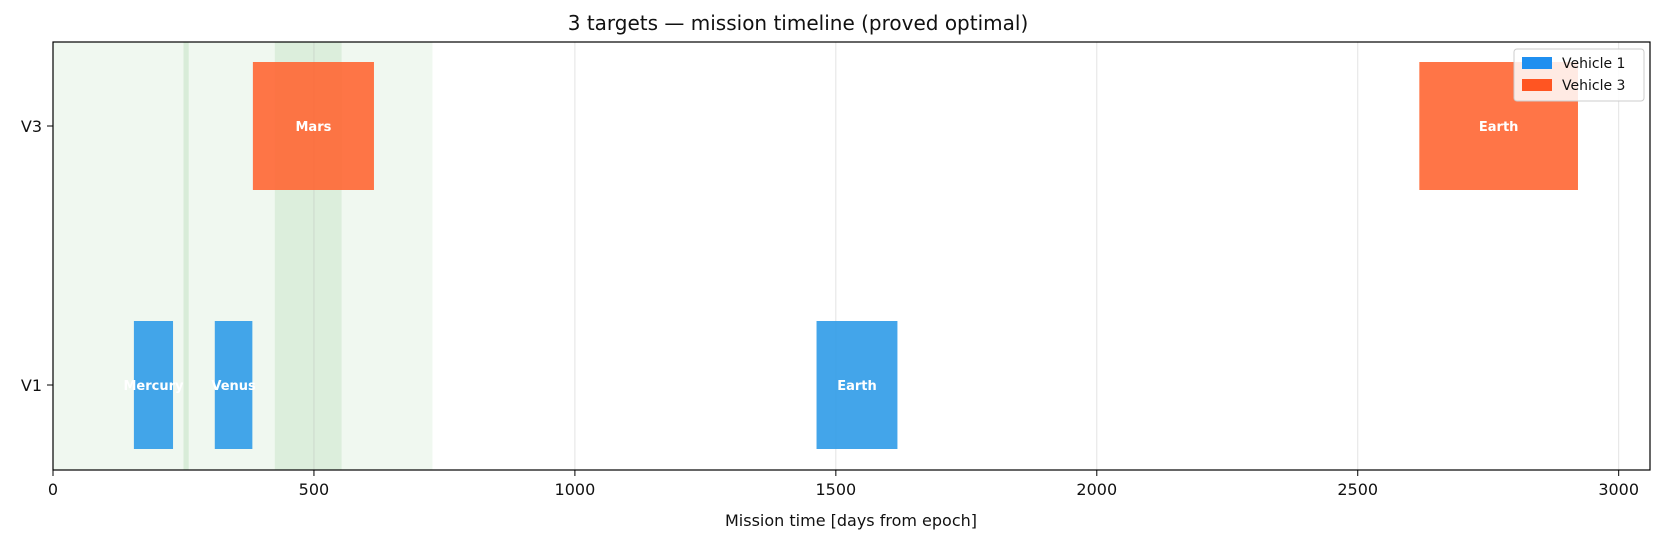 This screenshot has height=544, width=1664. Describe the element at coordinates (1593, 64) in the screenshot. I see `legend-label-vehicle-1: Vehicle 1` at that location.